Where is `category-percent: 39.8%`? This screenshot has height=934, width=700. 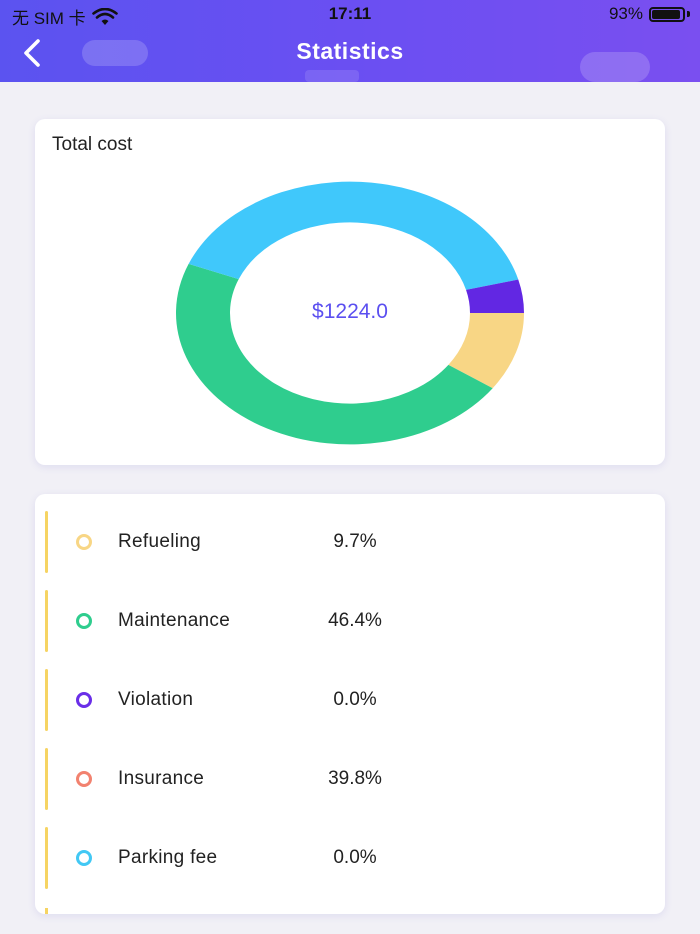 category-percent: 39.8% is located at coordinates (355, 778).